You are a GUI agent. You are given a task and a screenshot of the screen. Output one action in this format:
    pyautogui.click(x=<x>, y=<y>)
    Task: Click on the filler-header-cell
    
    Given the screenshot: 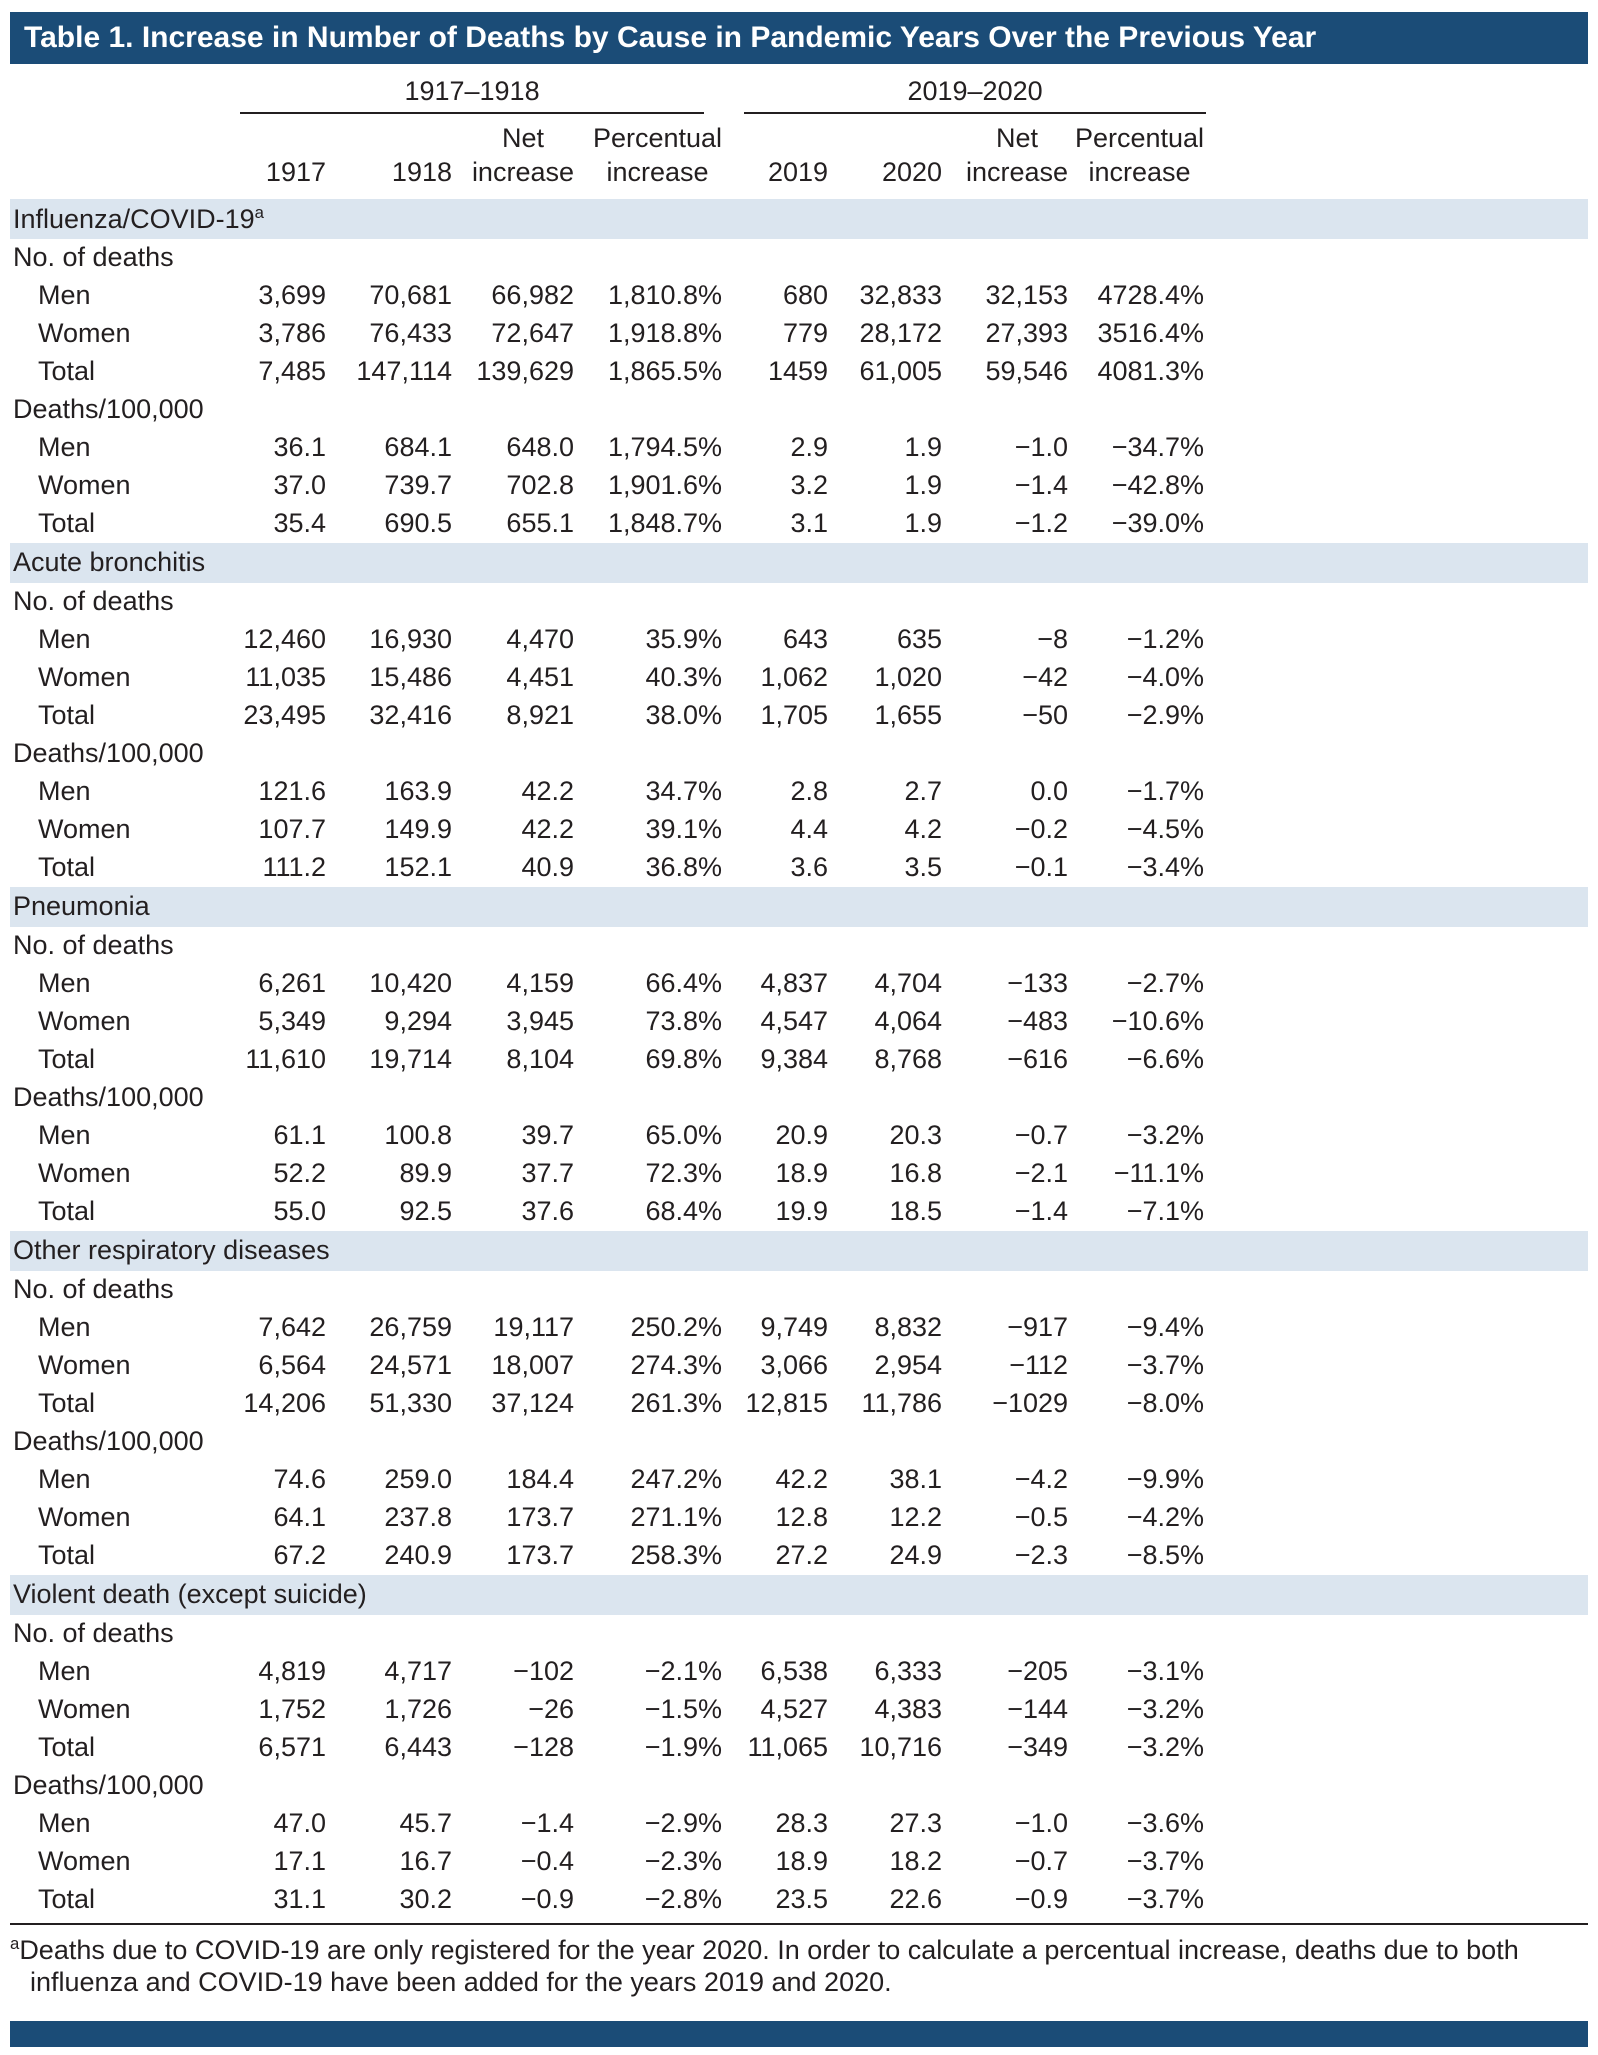 What is the action you would take?
    pyautogui.click(x=1397, y=156)
    